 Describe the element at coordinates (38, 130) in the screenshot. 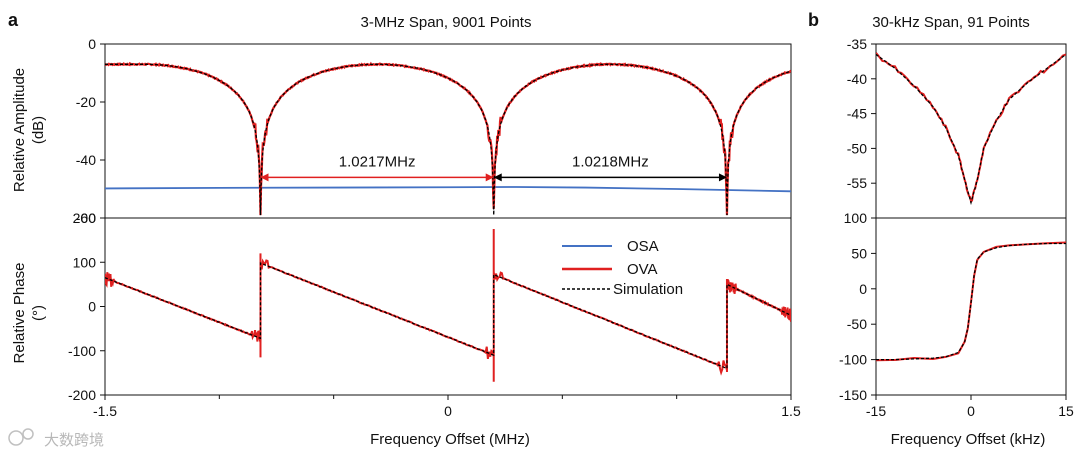

I see `amp-ylabel-line2: (dB)` at that location.